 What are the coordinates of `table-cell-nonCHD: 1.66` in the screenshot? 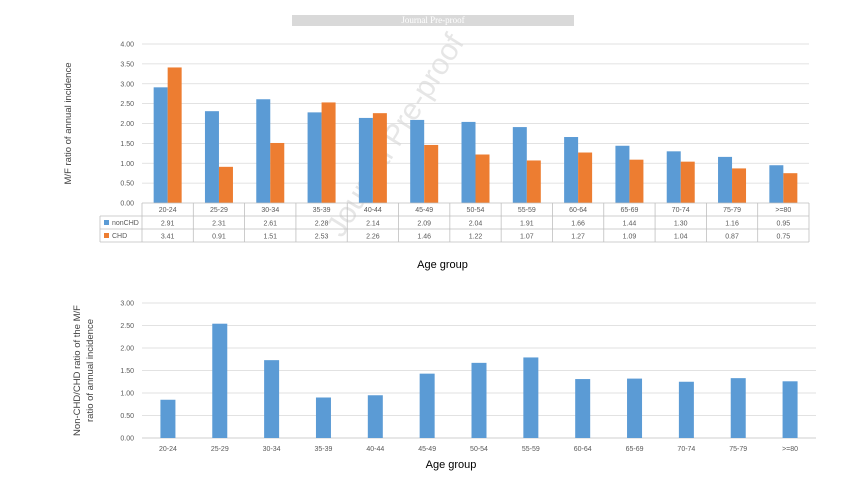 It's located at (578, 224).